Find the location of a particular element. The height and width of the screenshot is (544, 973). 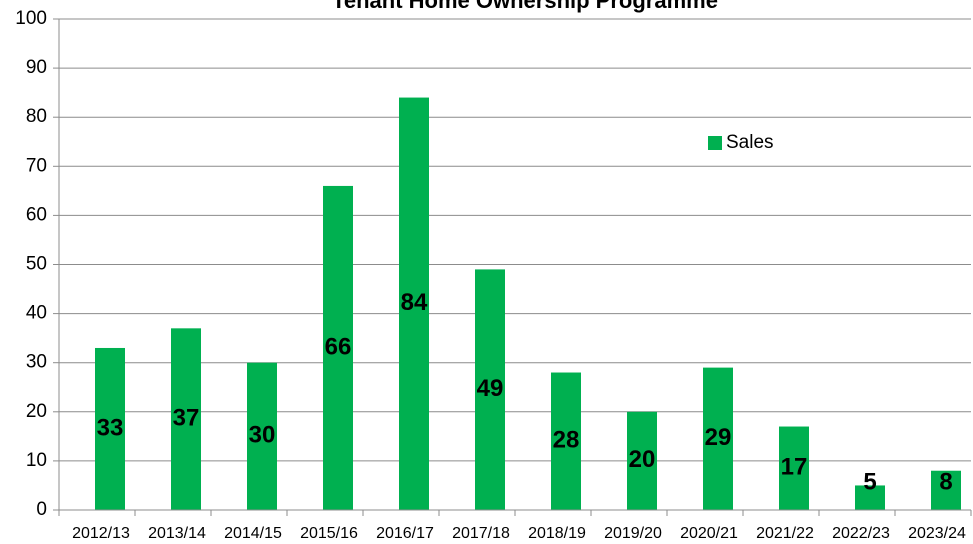

x-tick-label: 2022/23 is located at coordinates (861, 533).